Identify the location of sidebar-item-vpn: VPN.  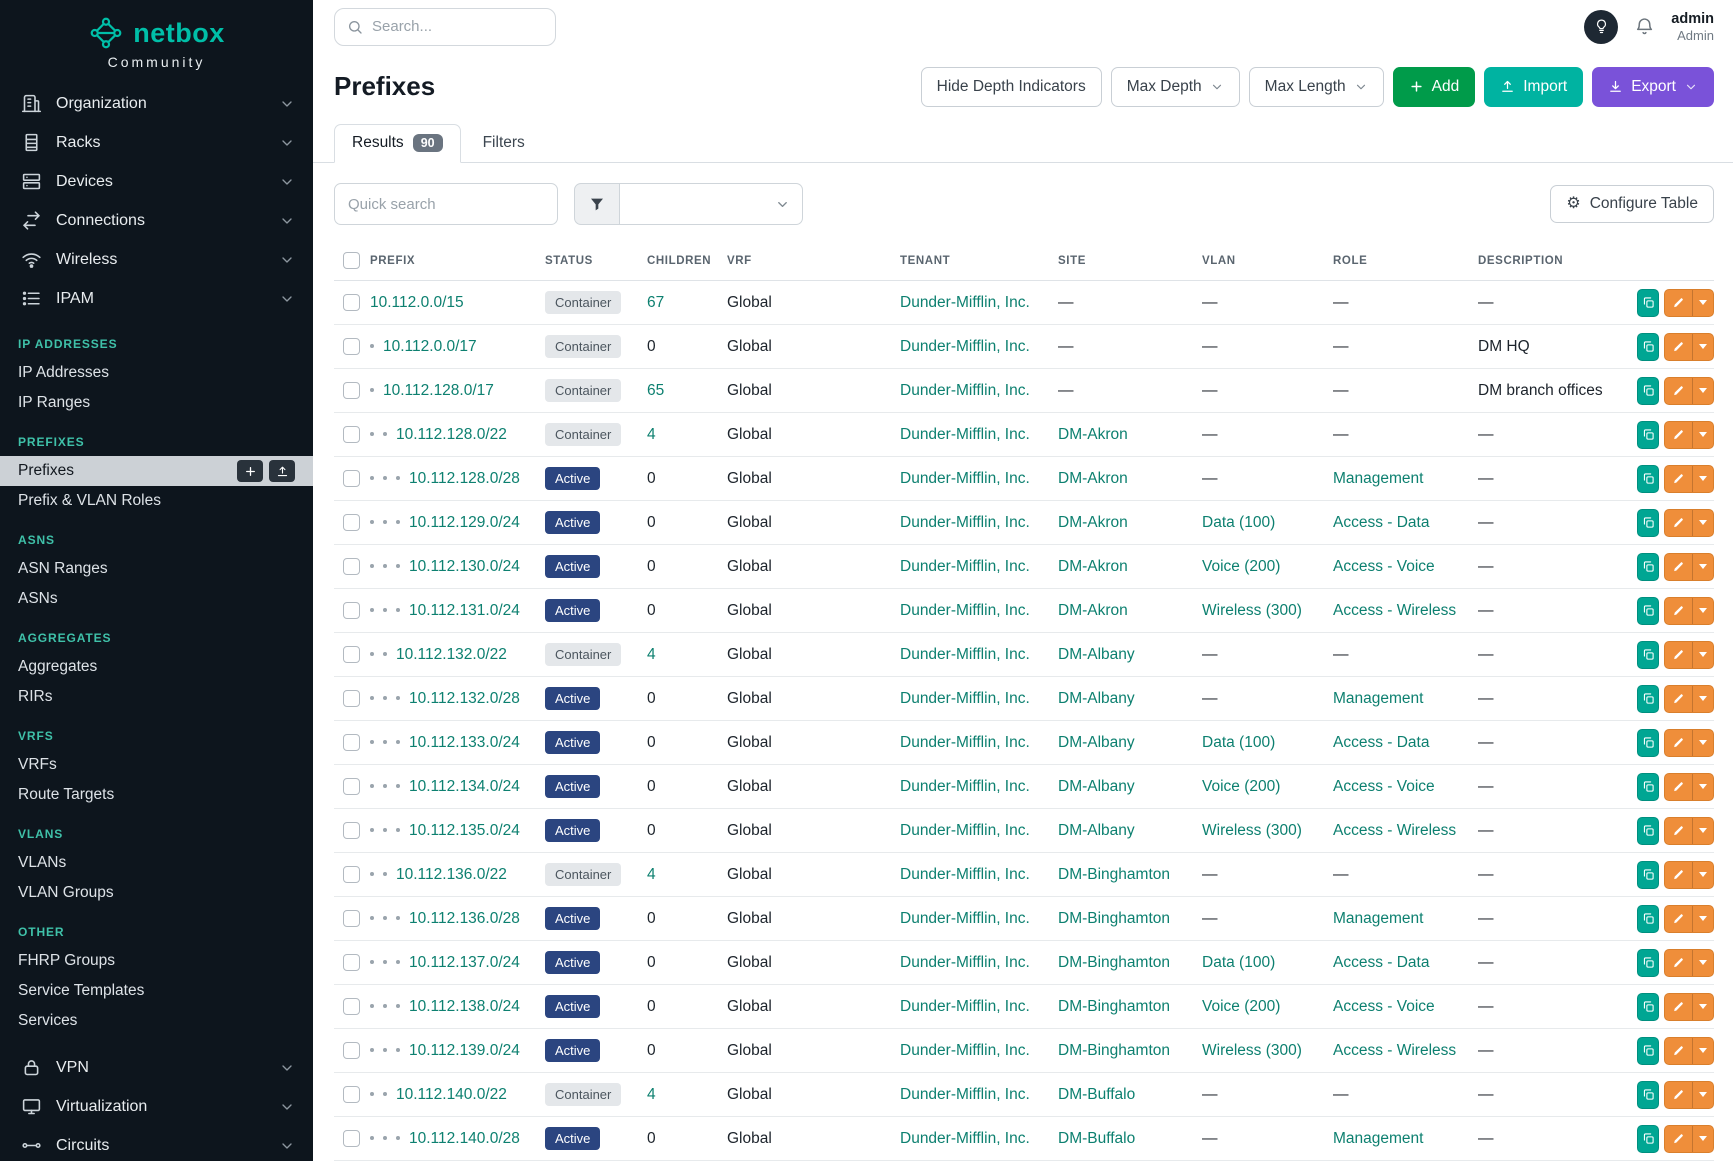
(156, 1067).